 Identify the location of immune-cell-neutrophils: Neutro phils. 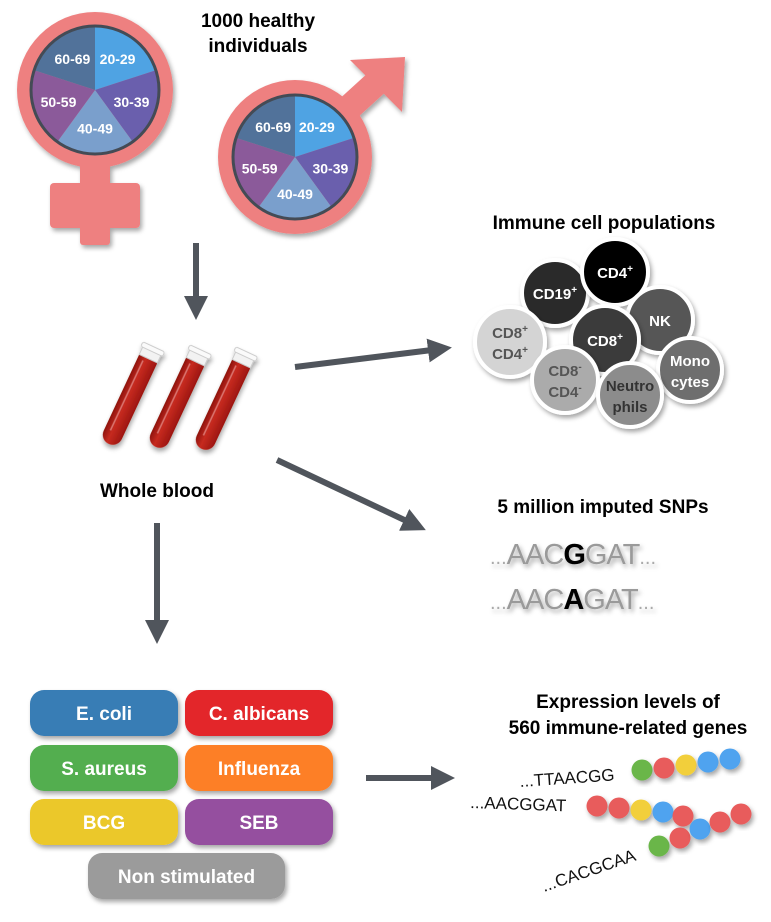
(630, 395).